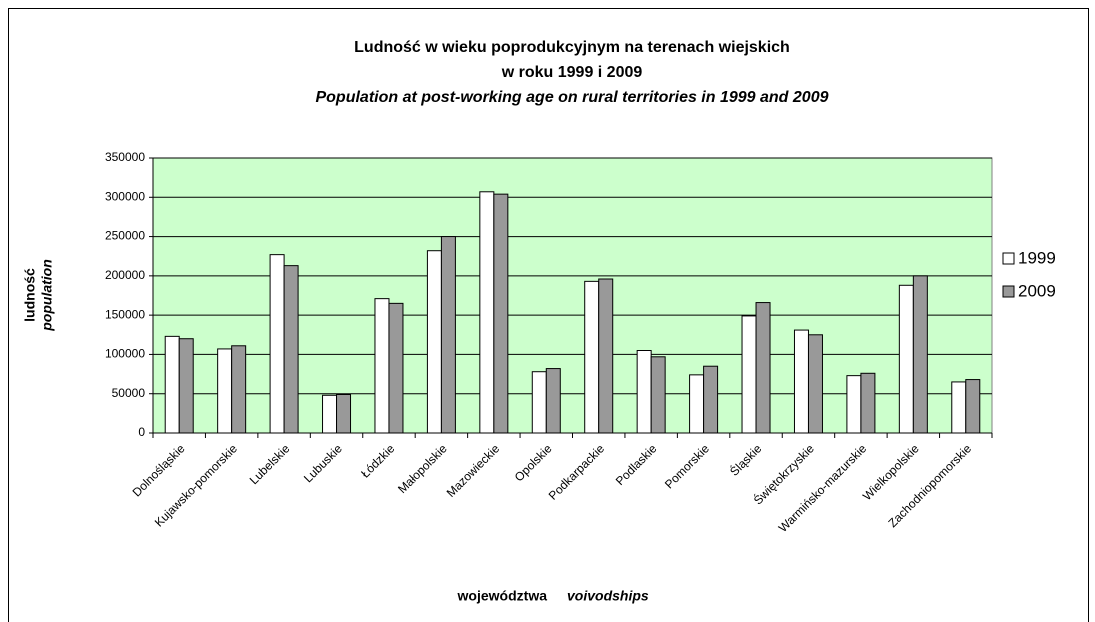 This screenshot has height=622, width=1095. I want to click on chart-title: w roku 1999 i 2009, so click(572, 72).